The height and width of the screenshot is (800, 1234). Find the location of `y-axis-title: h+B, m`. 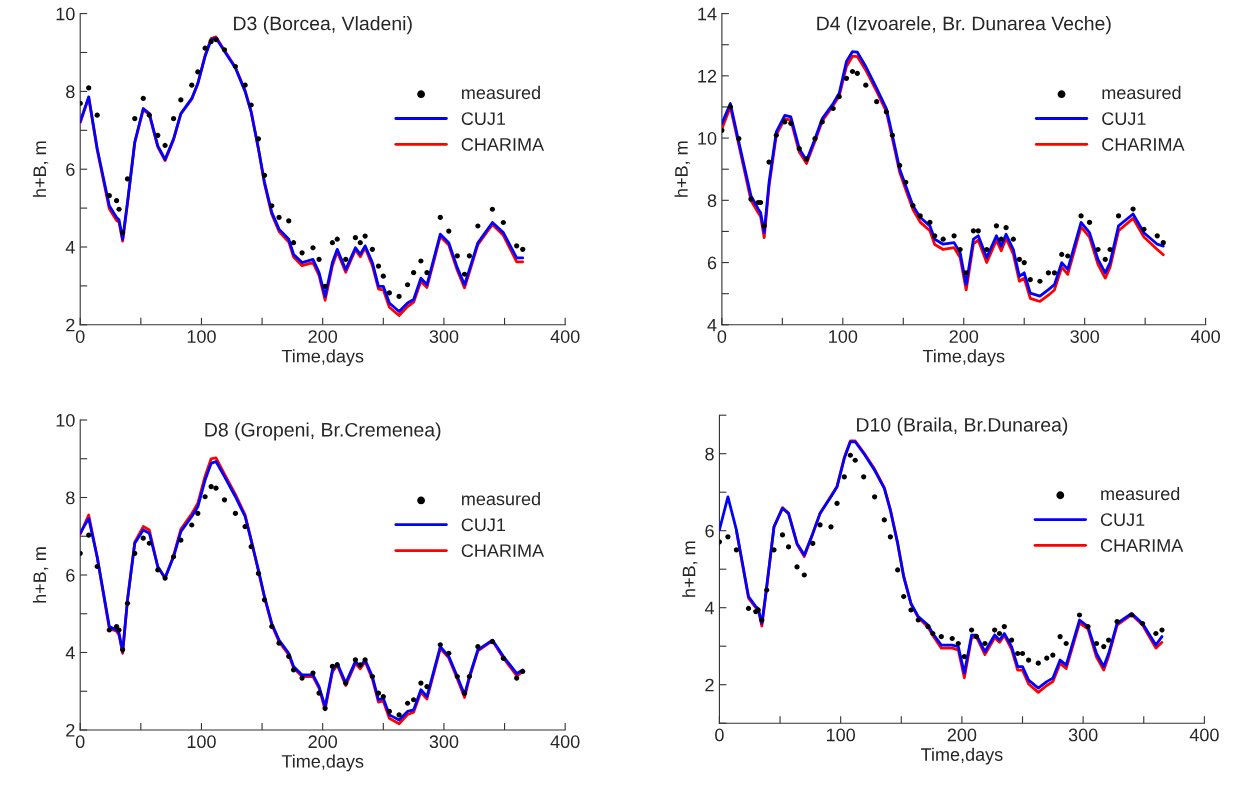

y-axis-title: h+B, m is located at coordinates (682, 169).